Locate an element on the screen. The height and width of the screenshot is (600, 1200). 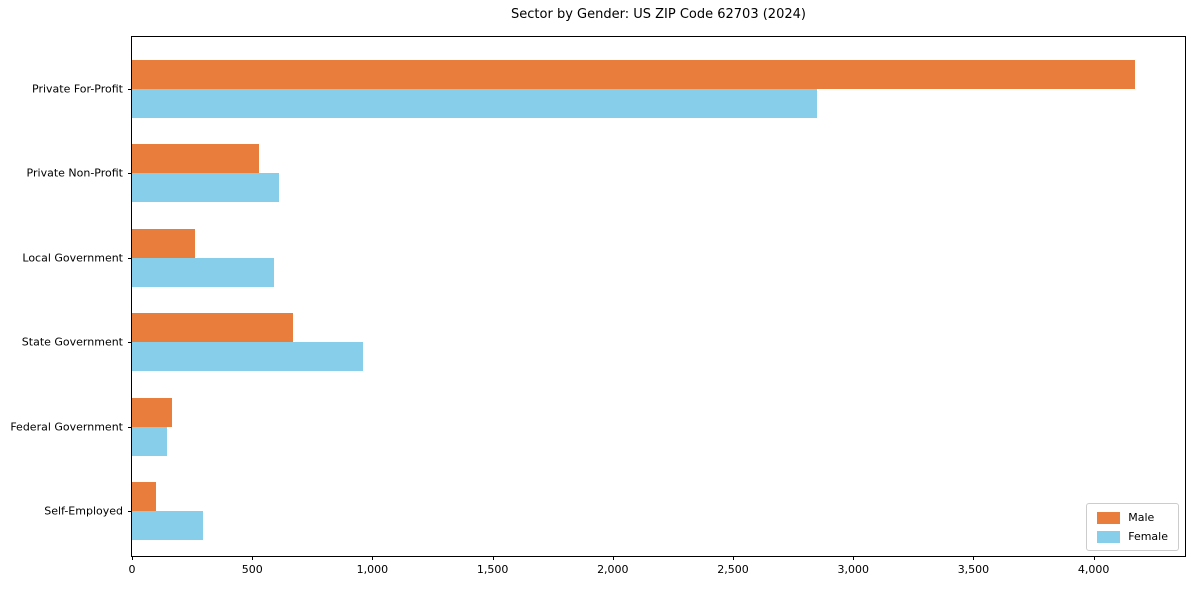
y-tick-label: State Government is located at coordinates (72, 342).